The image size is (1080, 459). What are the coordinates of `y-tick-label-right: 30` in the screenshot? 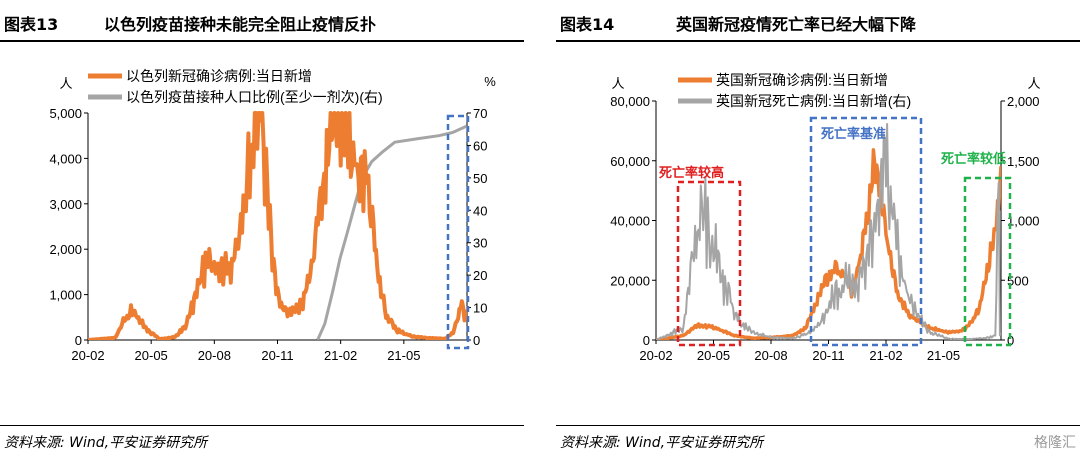 It's located at (480, 243).